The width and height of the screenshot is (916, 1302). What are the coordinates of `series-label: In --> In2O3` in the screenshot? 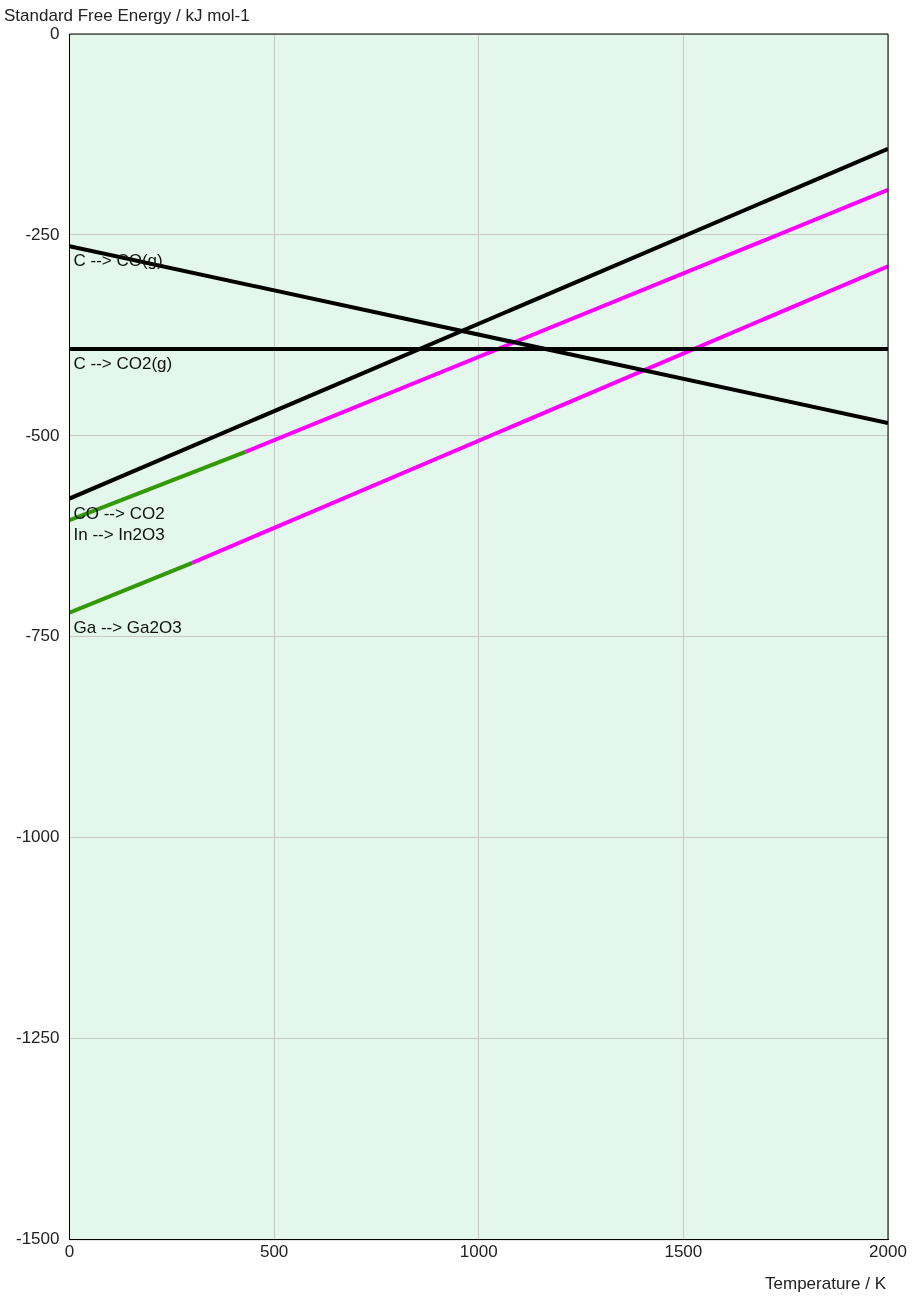 It's located at (119, 535).